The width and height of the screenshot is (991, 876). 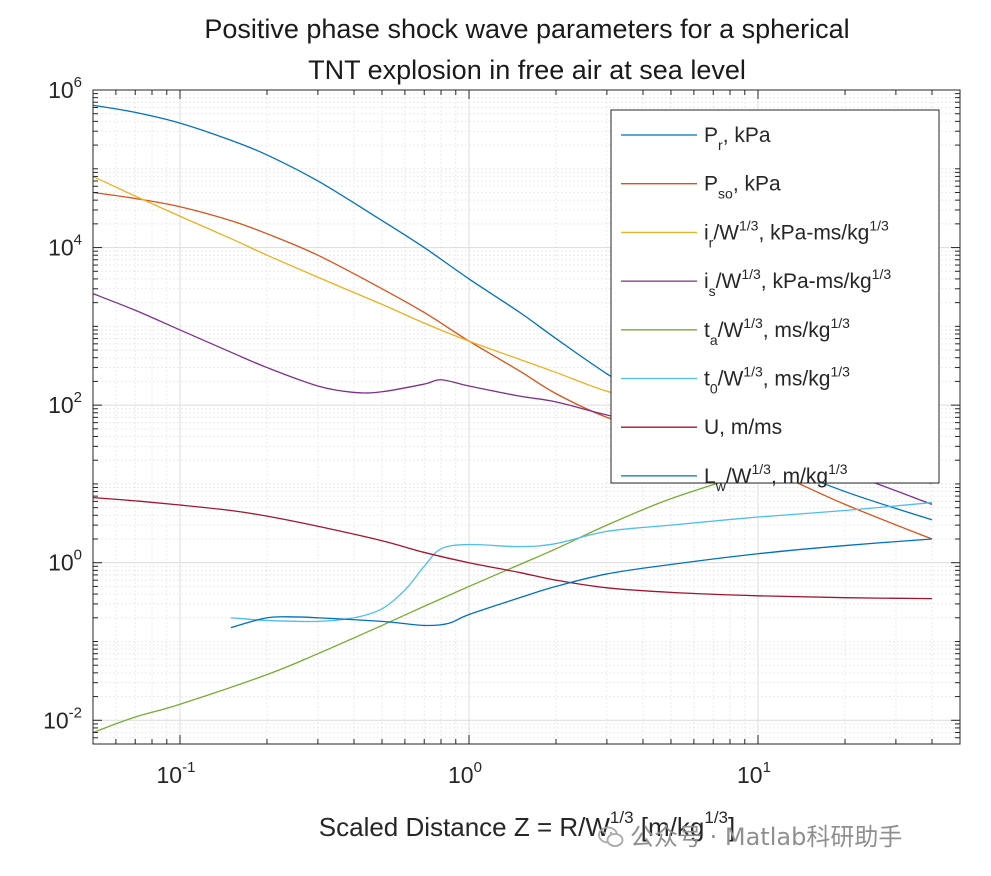 I want to click on legend-entry-pso: Pso, kPa, so click(x=701, y=187).